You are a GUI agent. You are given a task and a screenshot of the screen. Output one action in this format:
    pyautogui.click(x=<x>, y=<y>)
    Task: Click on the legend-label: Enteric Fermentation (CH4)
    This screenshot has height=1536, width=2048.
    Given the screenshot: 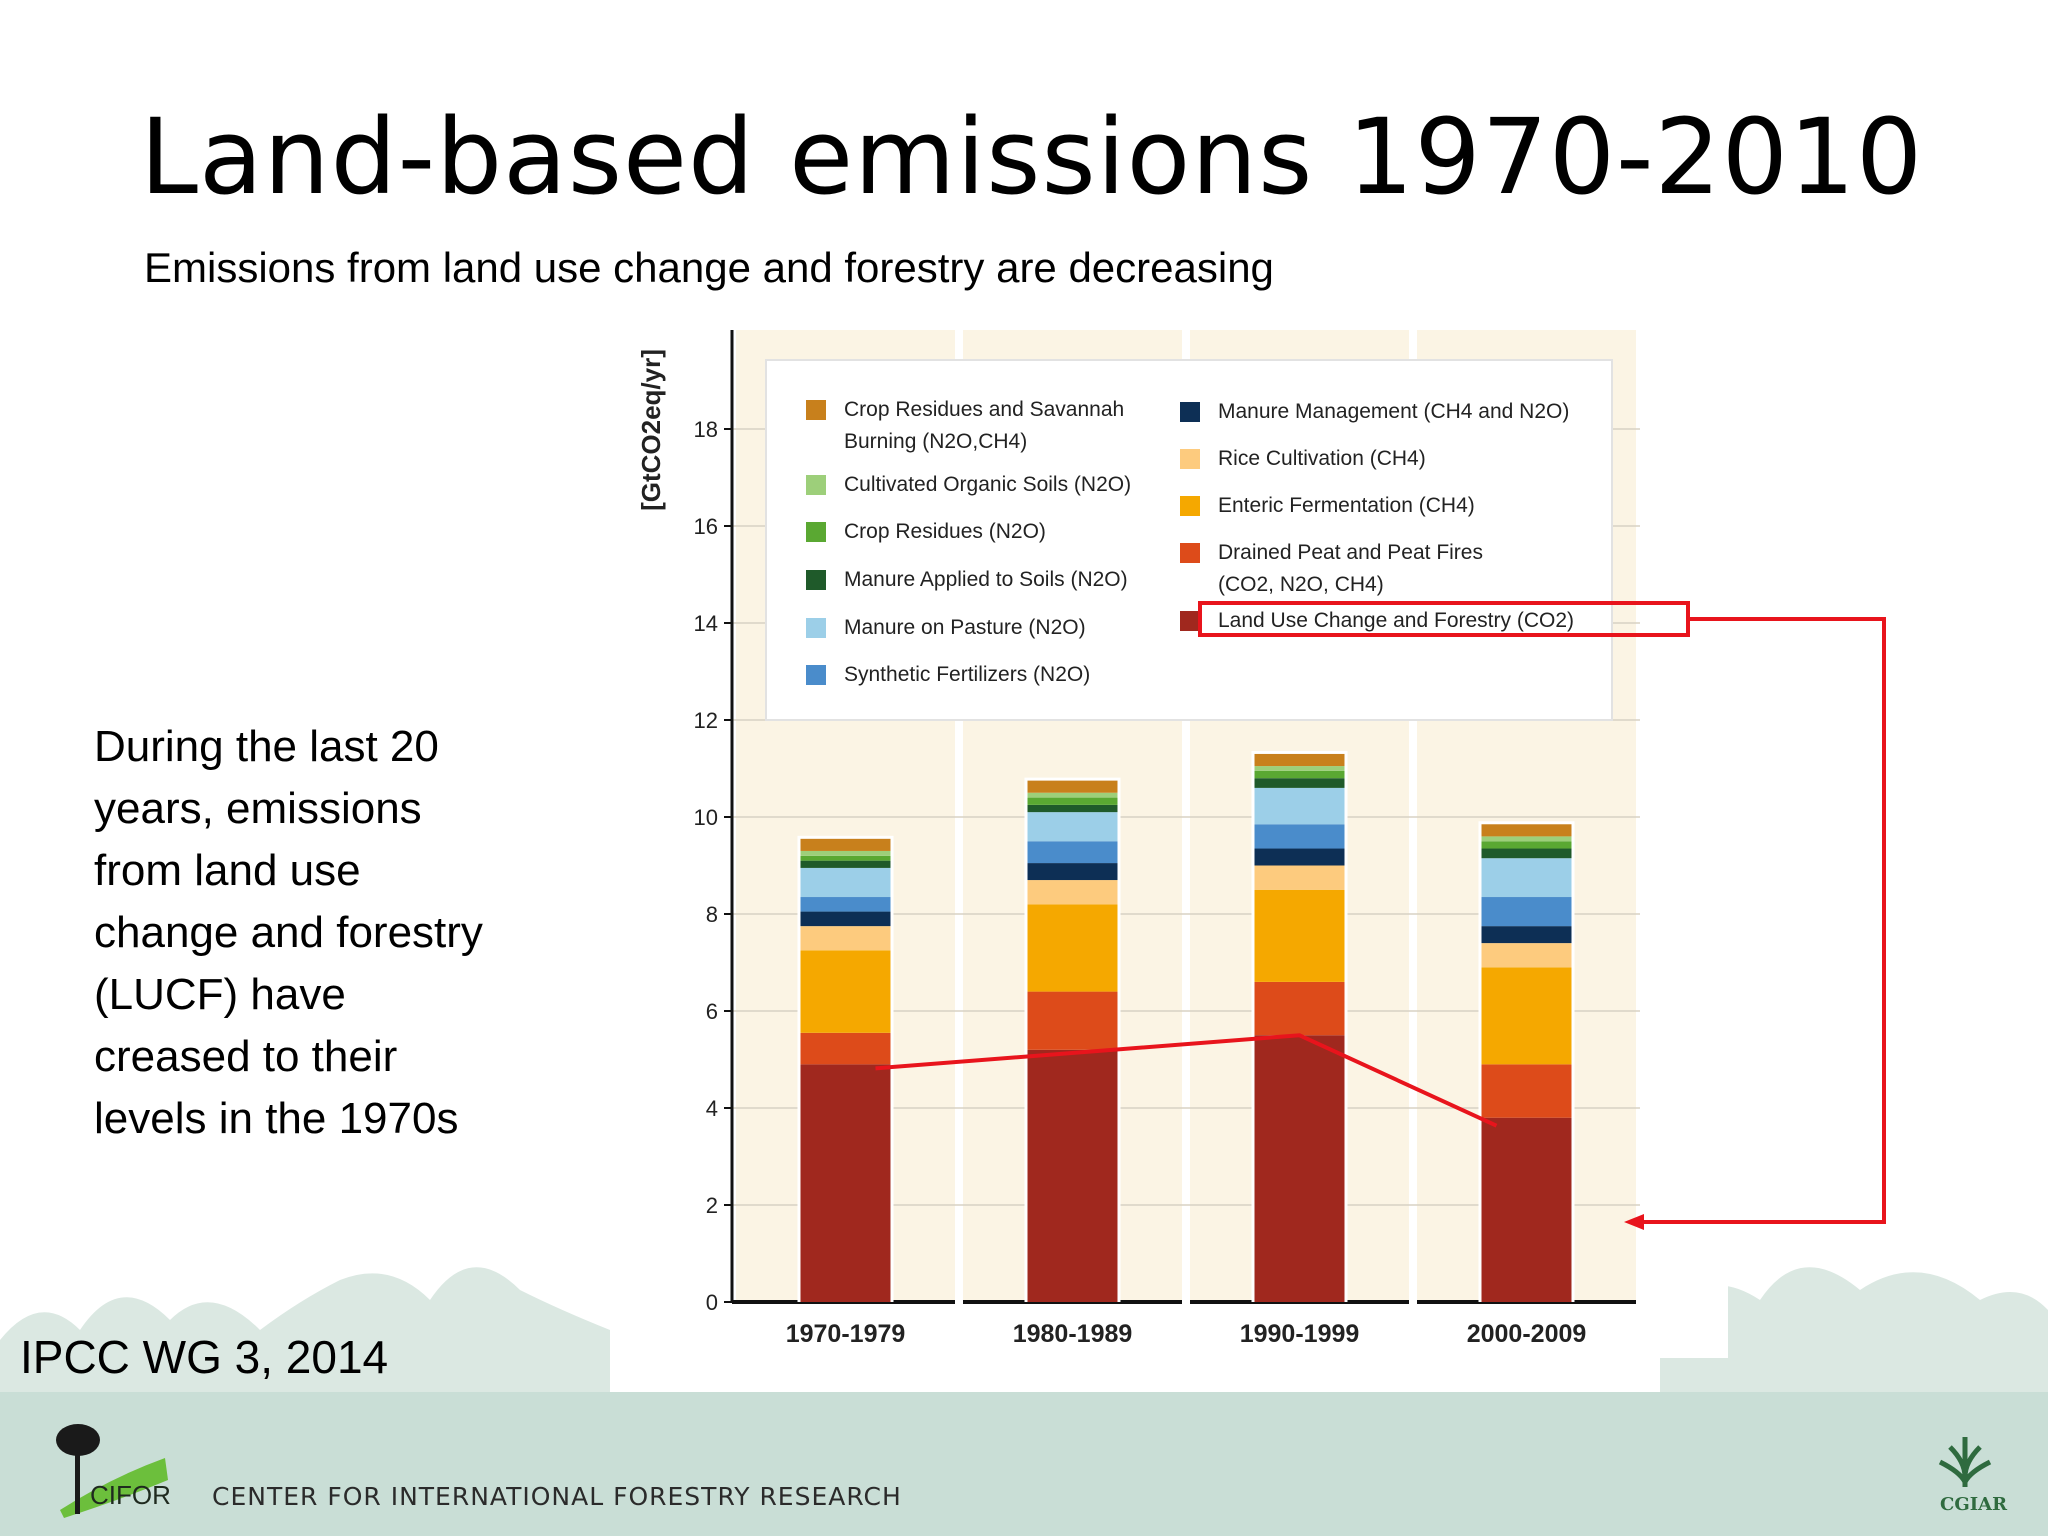 What is the action you would take?
    pyautogui.click(x=1346, y=505)
    